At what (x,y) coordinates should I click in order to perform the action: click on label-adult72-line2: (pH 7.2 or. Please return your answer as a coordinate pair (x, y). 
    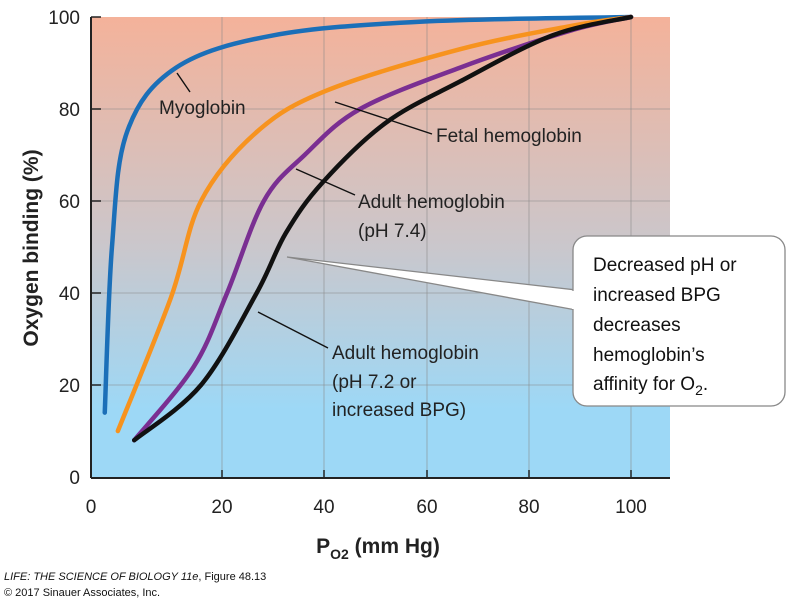
    Looking at the image, I should click on (374, 382).